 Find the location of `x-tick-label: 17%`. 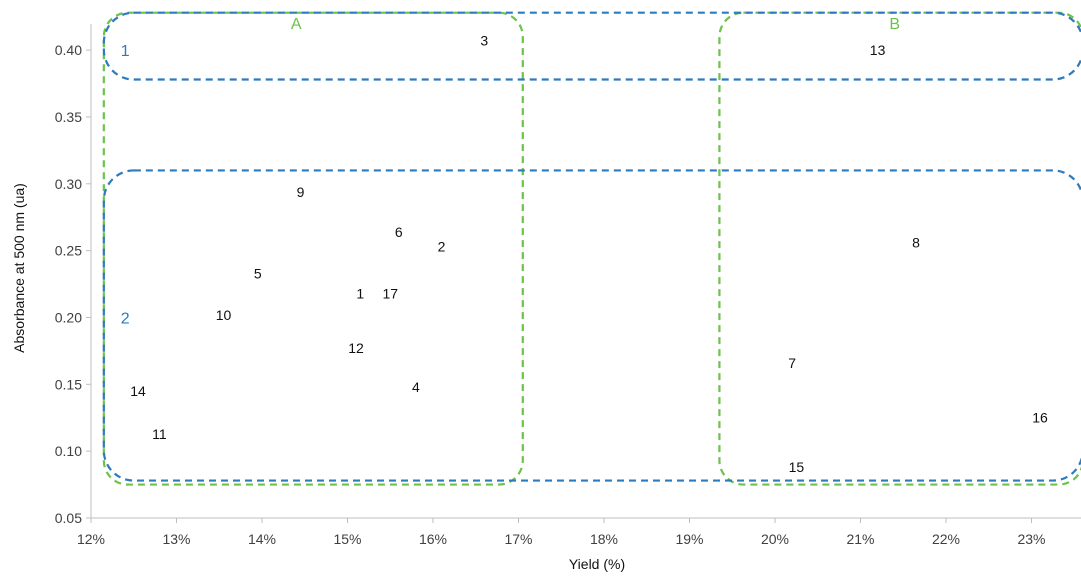

x-tick-label: 17% is located at coordinates (518, 539).